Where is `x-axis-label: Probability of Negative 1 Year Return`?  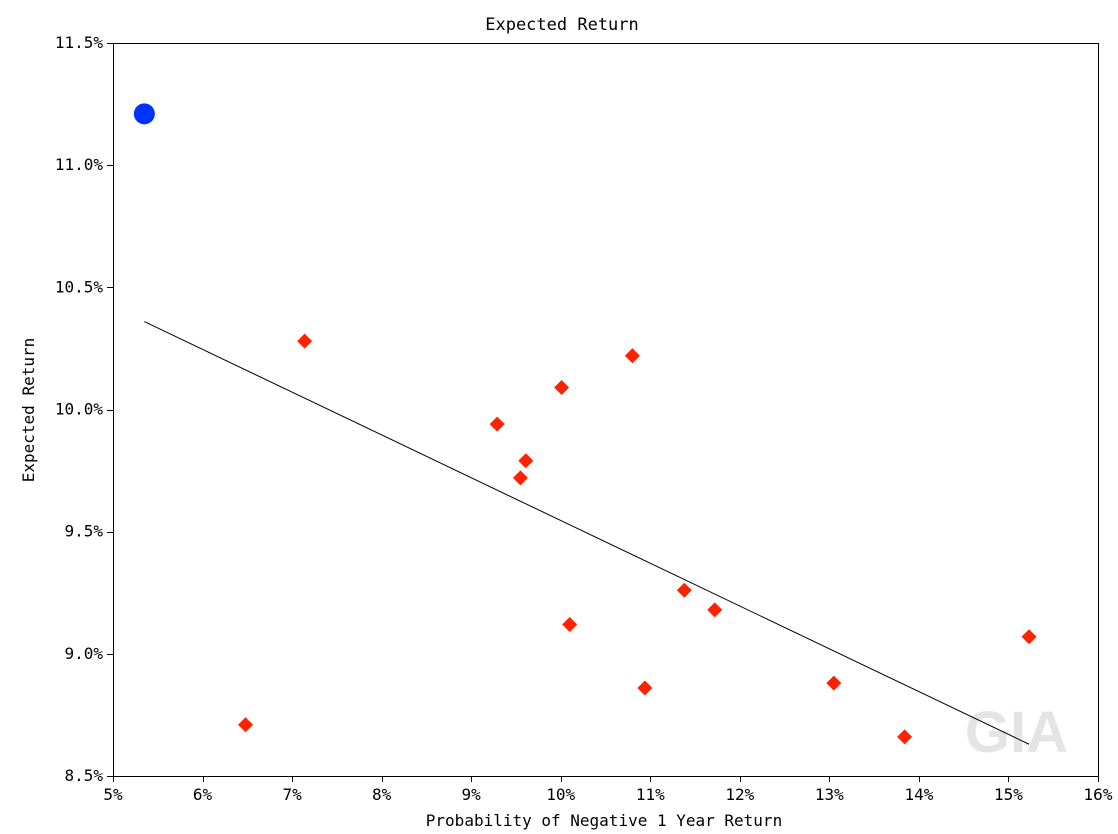
x-axis-label: Probability of Negative 1 Year Return is located at coordinates (604, 820).